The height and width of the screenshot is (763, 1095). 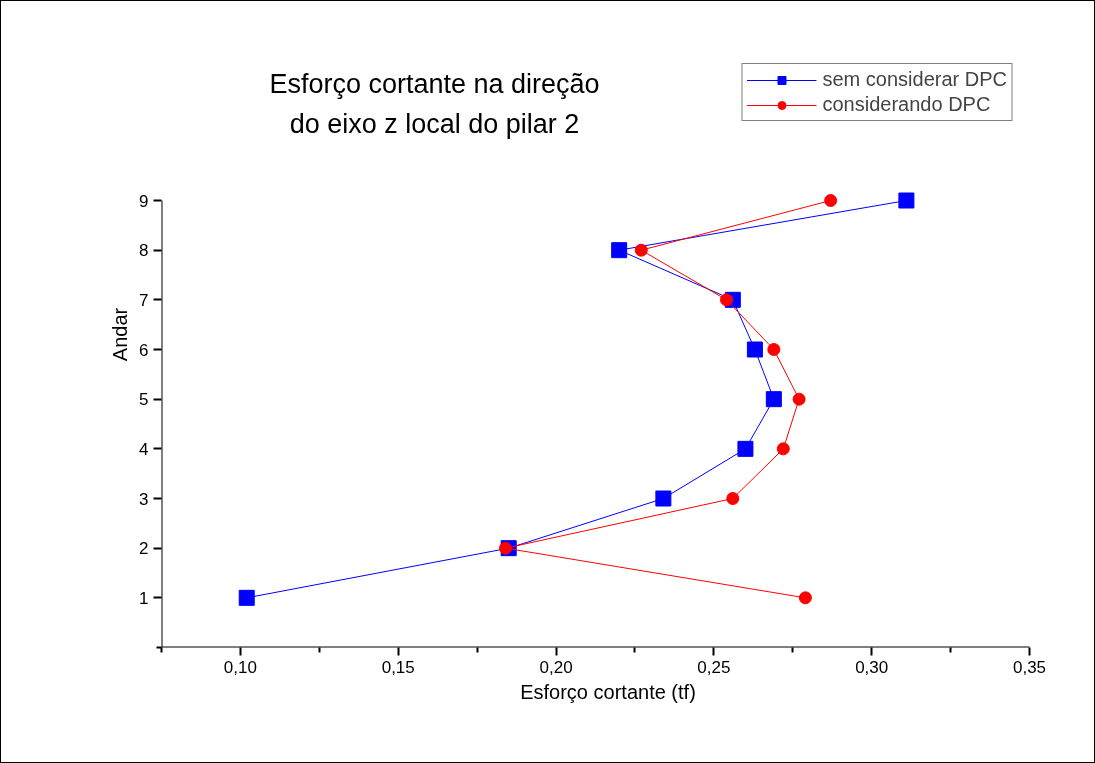 What do you see at coordinates (144, 300) in the screenshot?
I see `y-tick-label: 7` at bounding box center [144, 300].